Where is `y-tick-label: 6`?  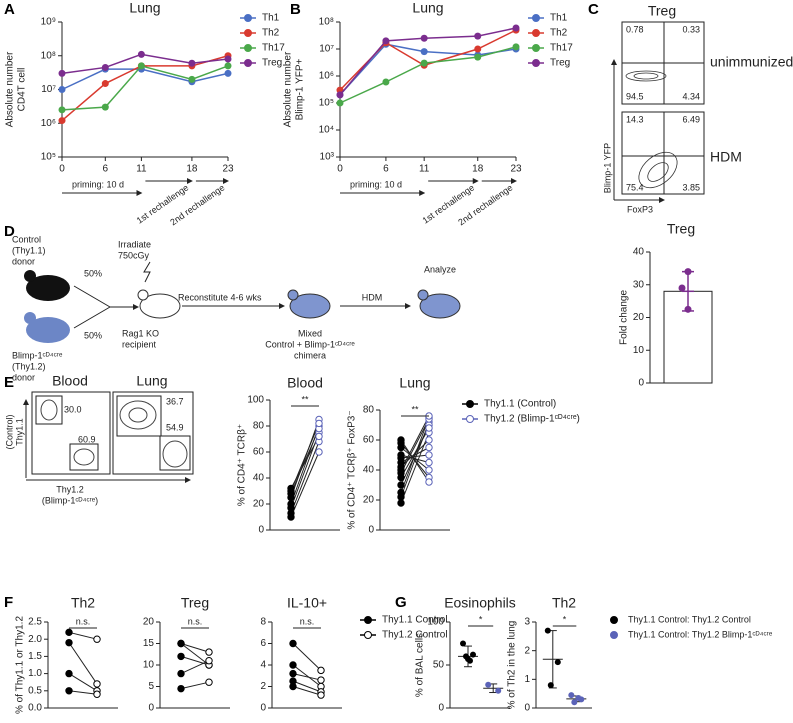 y-tick-label: 6 is located at coordinates (263, 643).